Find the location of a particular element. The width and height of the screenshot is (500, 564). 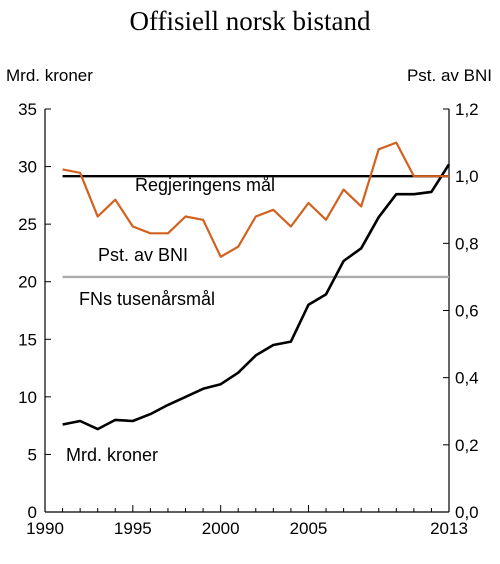

y-right-tick-label: 0,4 is located at coordinates (467, 378).